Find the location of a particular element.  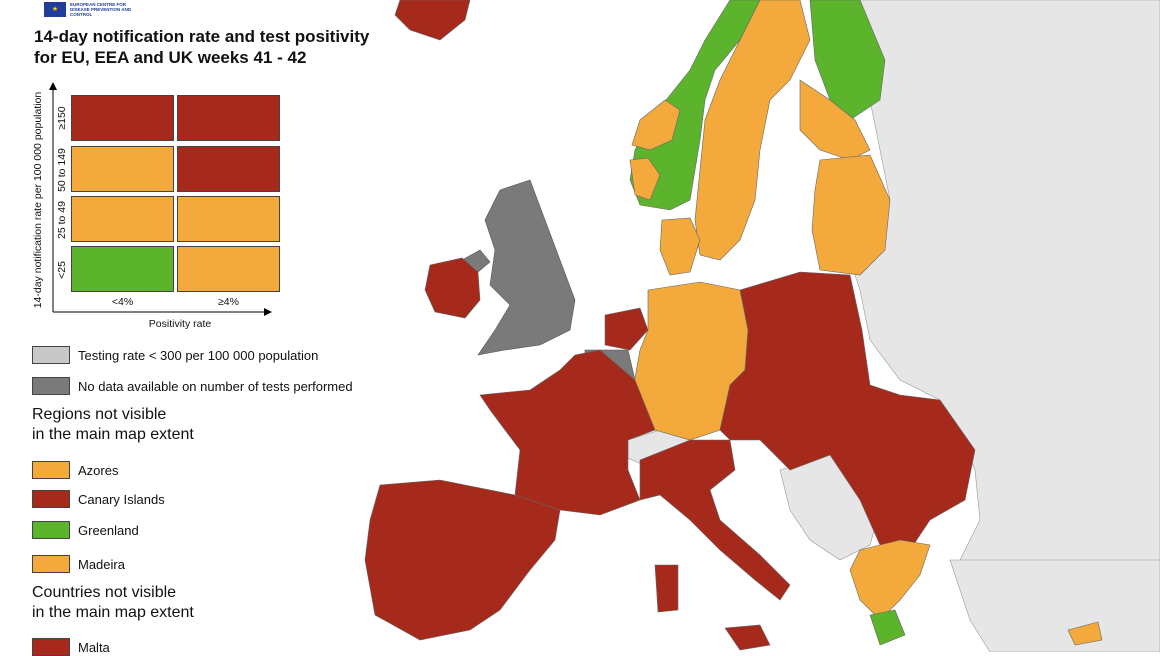

country-malta-label: Malta is located at coordinates (94, 647).